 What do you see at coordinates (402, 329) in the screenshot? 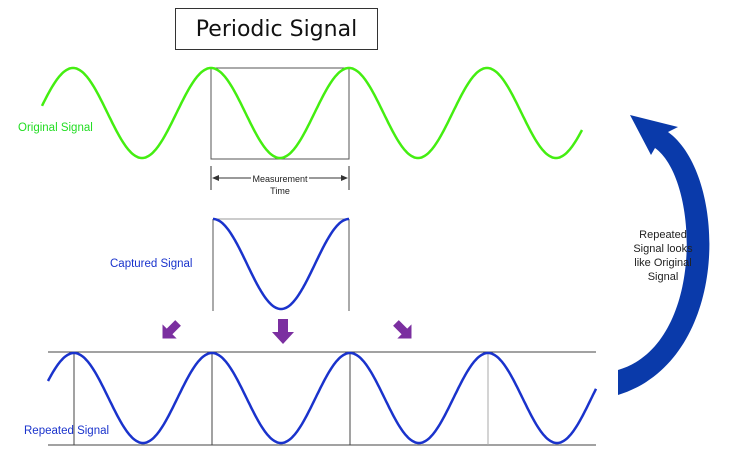
I see `copy-arrow-right` at bounding box center [402, 329].